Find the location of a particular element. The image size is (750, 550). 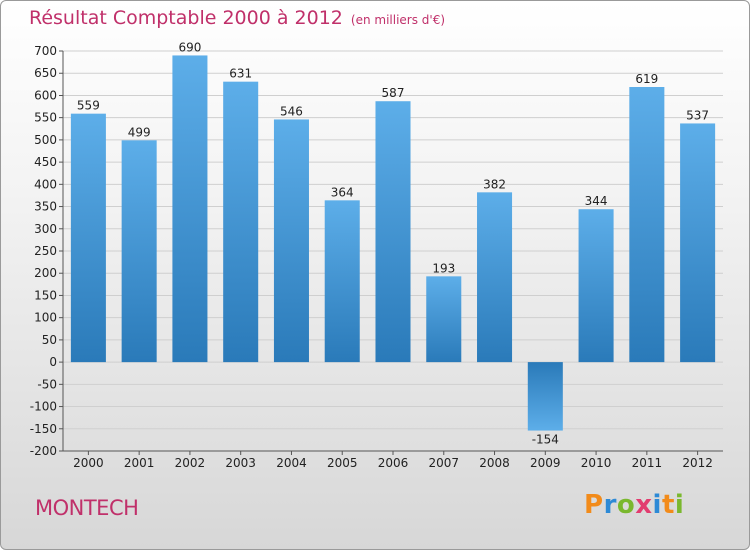

data-label-2002: 690 is located at coordinates (189, 47).